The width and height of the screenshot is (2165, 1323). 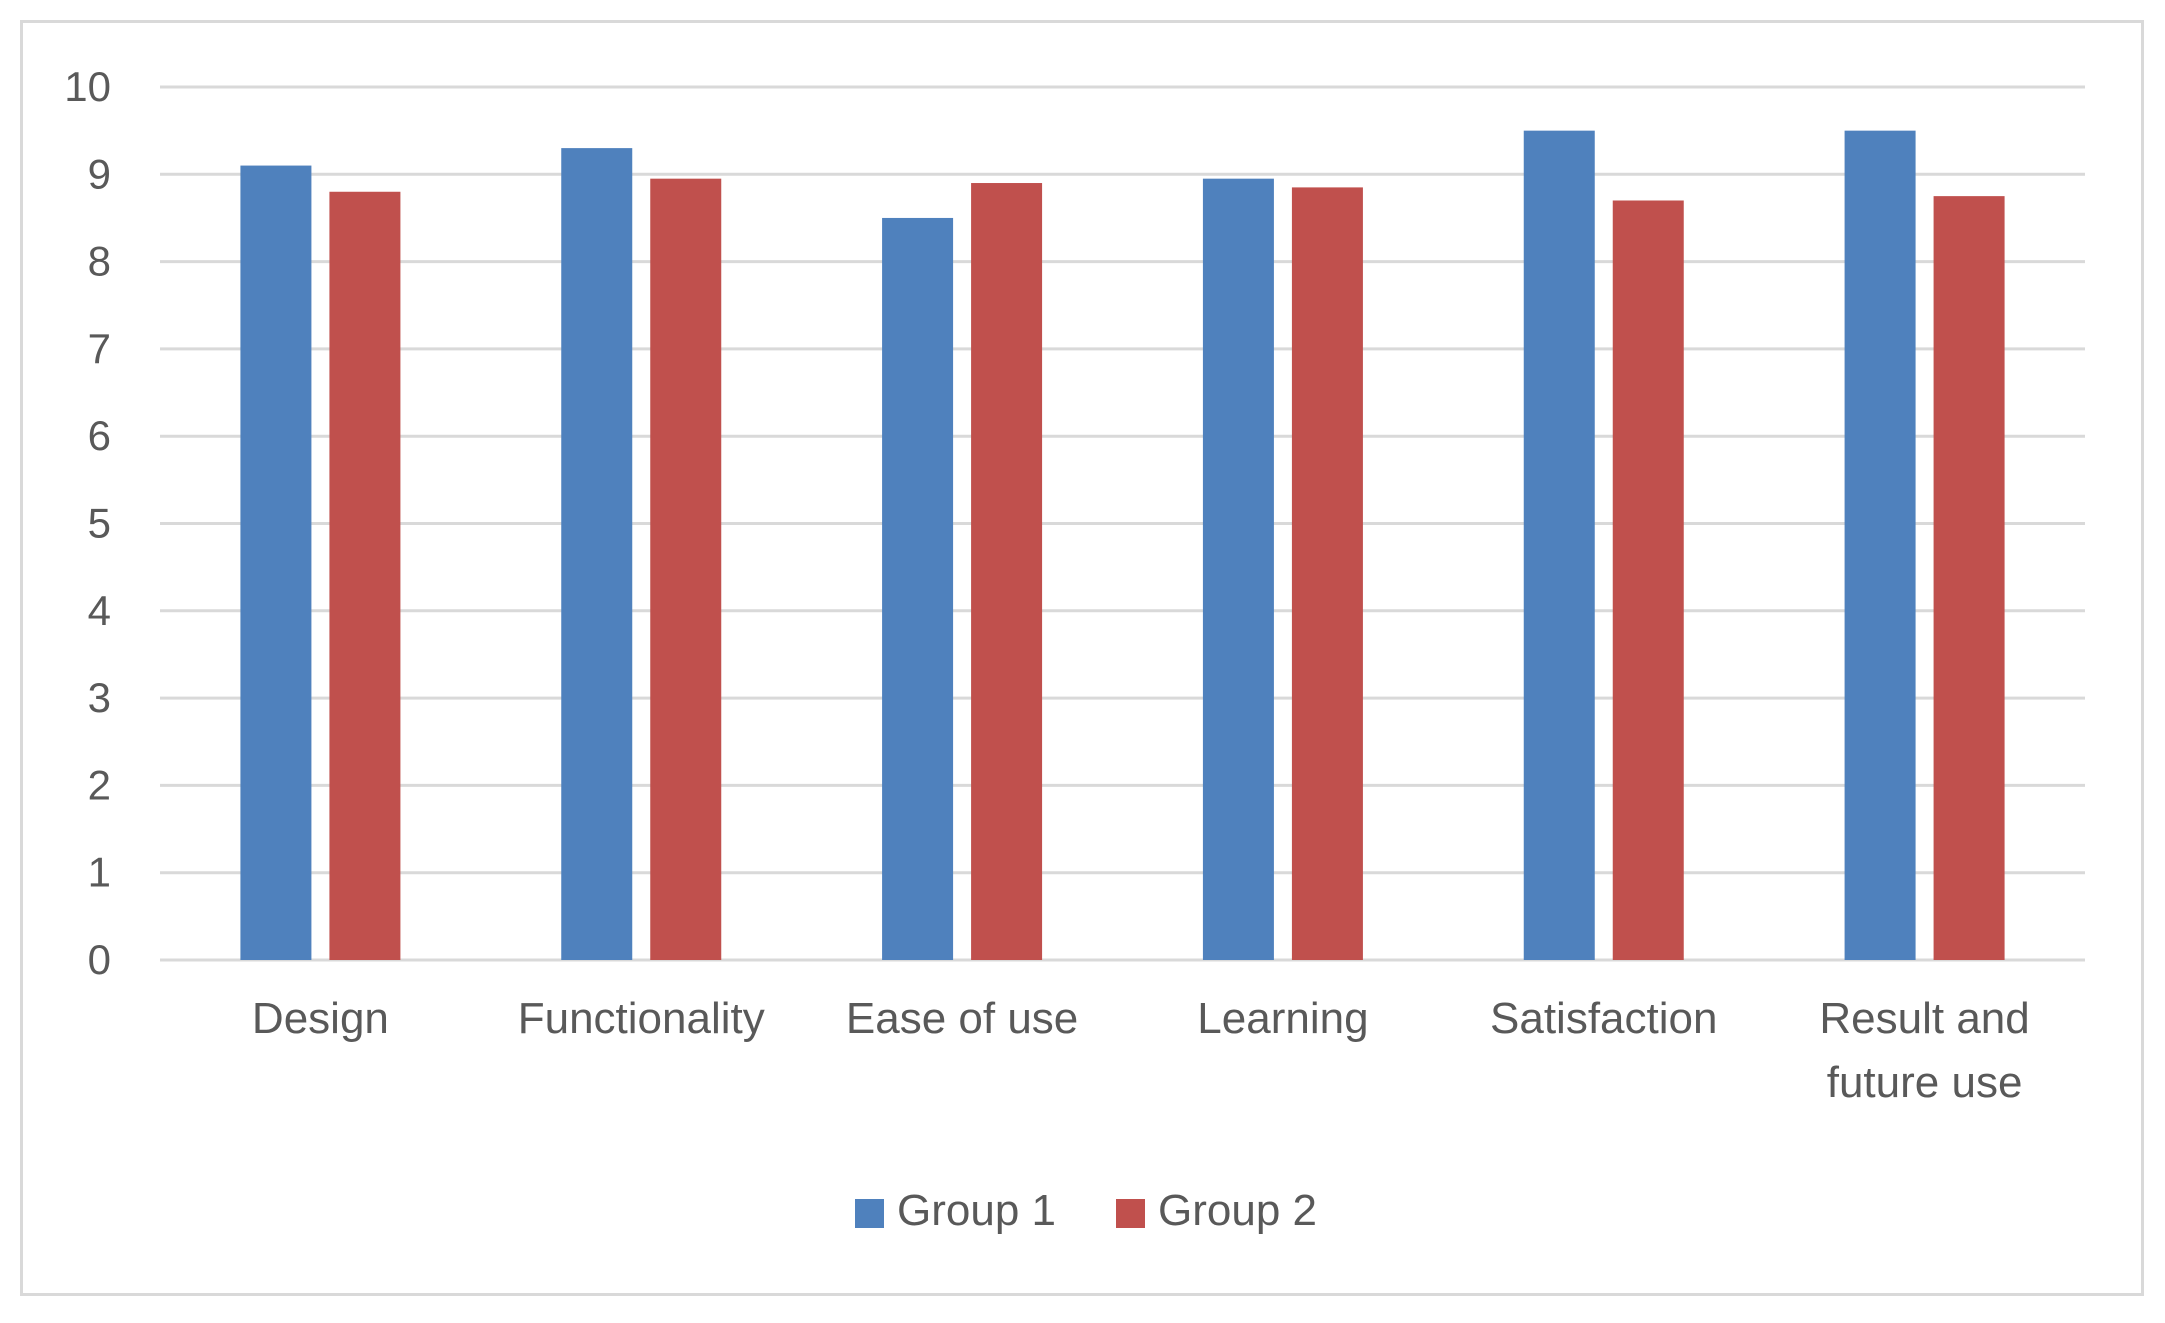 What do you see at coordinates (99, 872) in the screenshot?
I see `y-tick-label: 1` at bounding box center [99, 872].